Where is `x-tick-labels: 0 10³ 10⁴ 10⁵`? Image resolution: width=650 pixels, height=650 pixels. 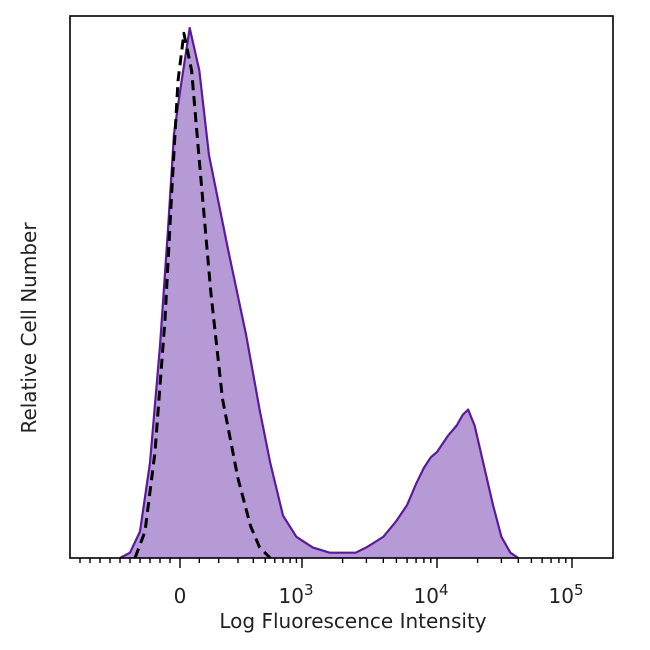 x-tick-labels: 0 10³ 10⁴ 10⁵ is located at coordinates (379, 594).